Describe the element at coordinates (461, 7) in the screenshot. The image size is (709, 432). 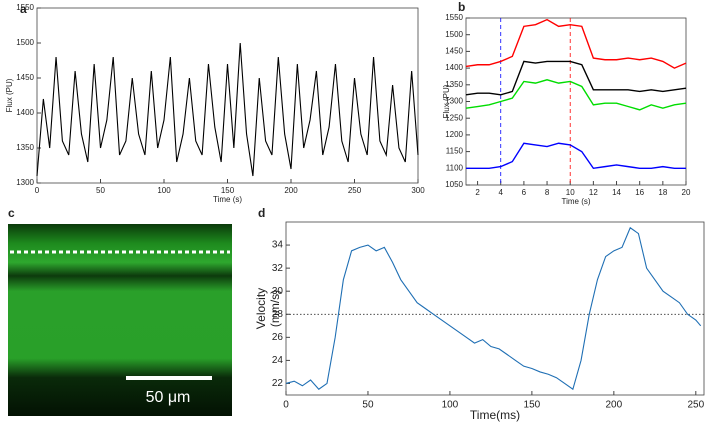
I see `panel-label: b` at that location.